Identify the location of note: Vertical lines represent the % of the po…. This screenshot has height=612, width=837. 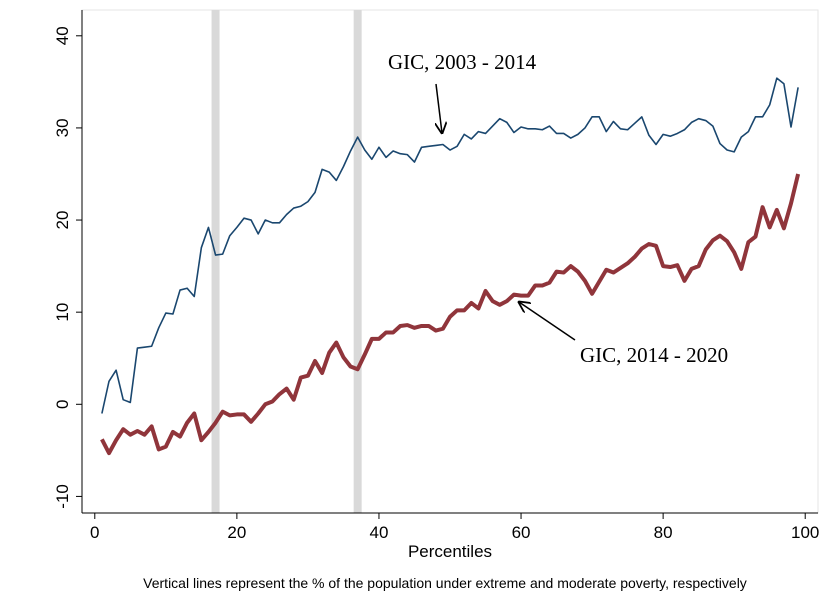
(445, 583).